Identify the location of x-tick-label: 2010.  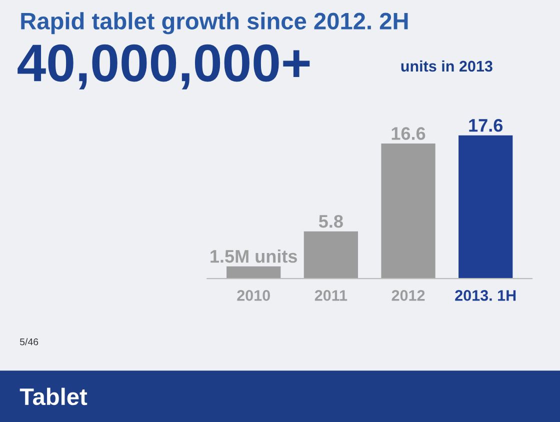
(253, 295).